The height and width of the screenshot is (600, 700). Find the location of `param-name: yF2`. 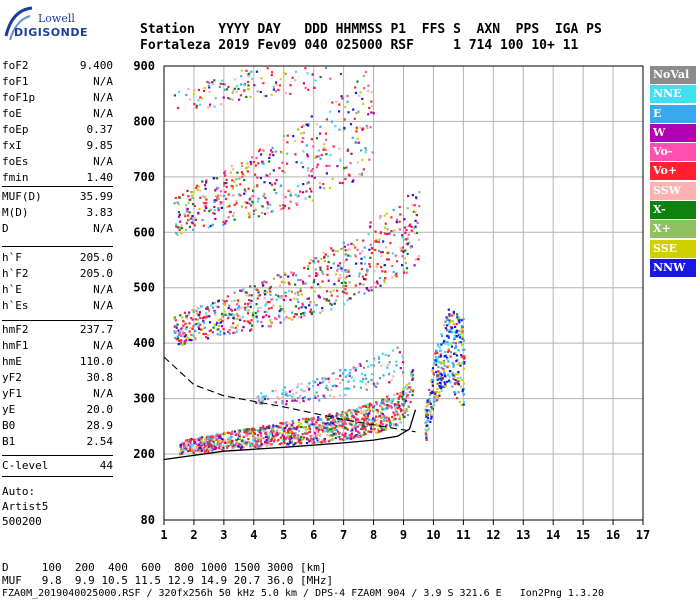

param-name: yF2 is located at coordinates (12, 377).